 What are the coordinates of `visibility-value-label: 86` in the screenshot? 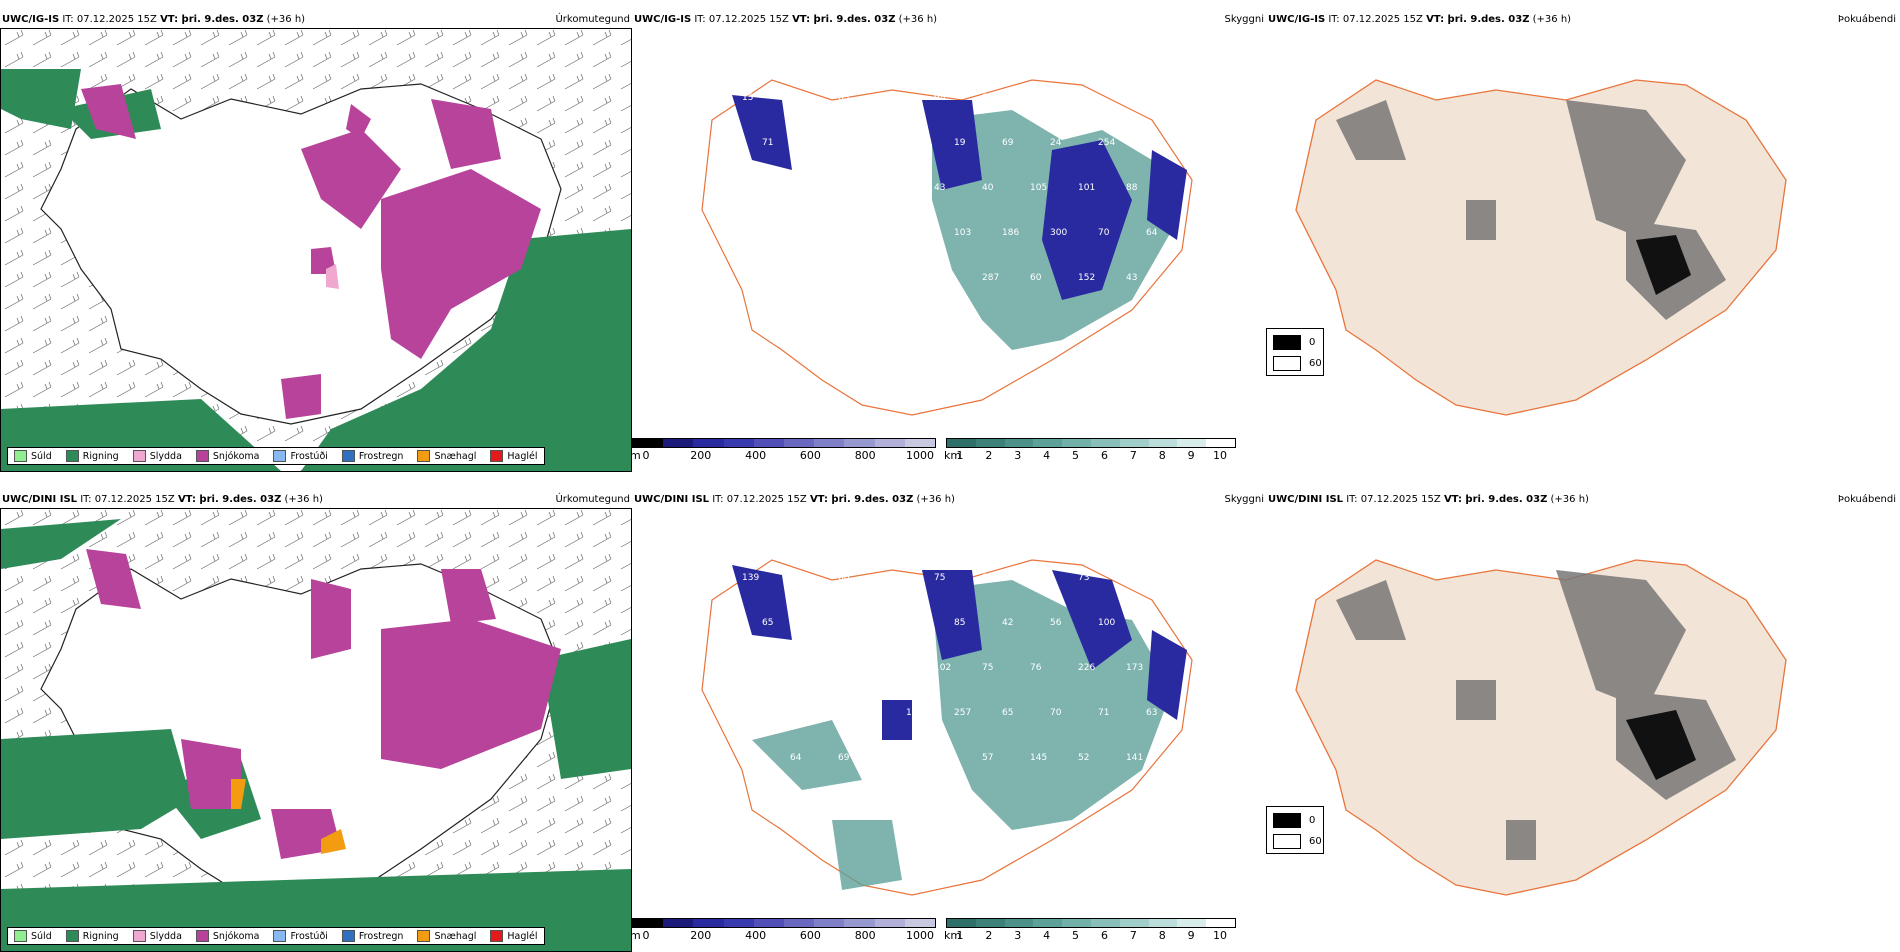 It's located at (912, 623).